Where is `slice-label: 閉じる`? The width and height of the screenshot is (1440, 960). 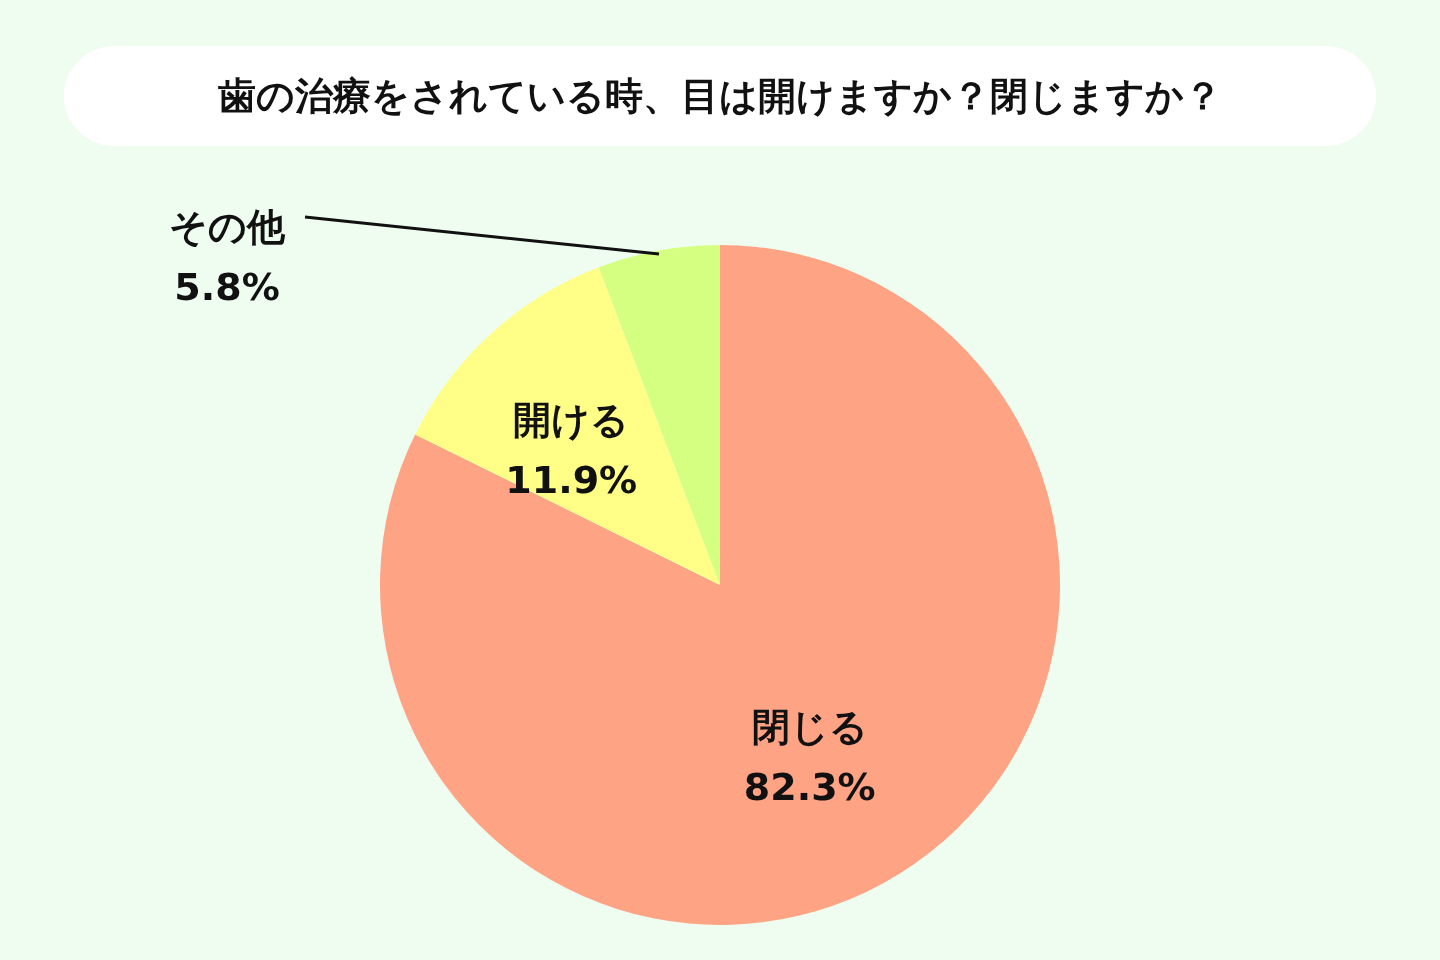 slice-label: 閉じる is located at coordinates (809, 727).